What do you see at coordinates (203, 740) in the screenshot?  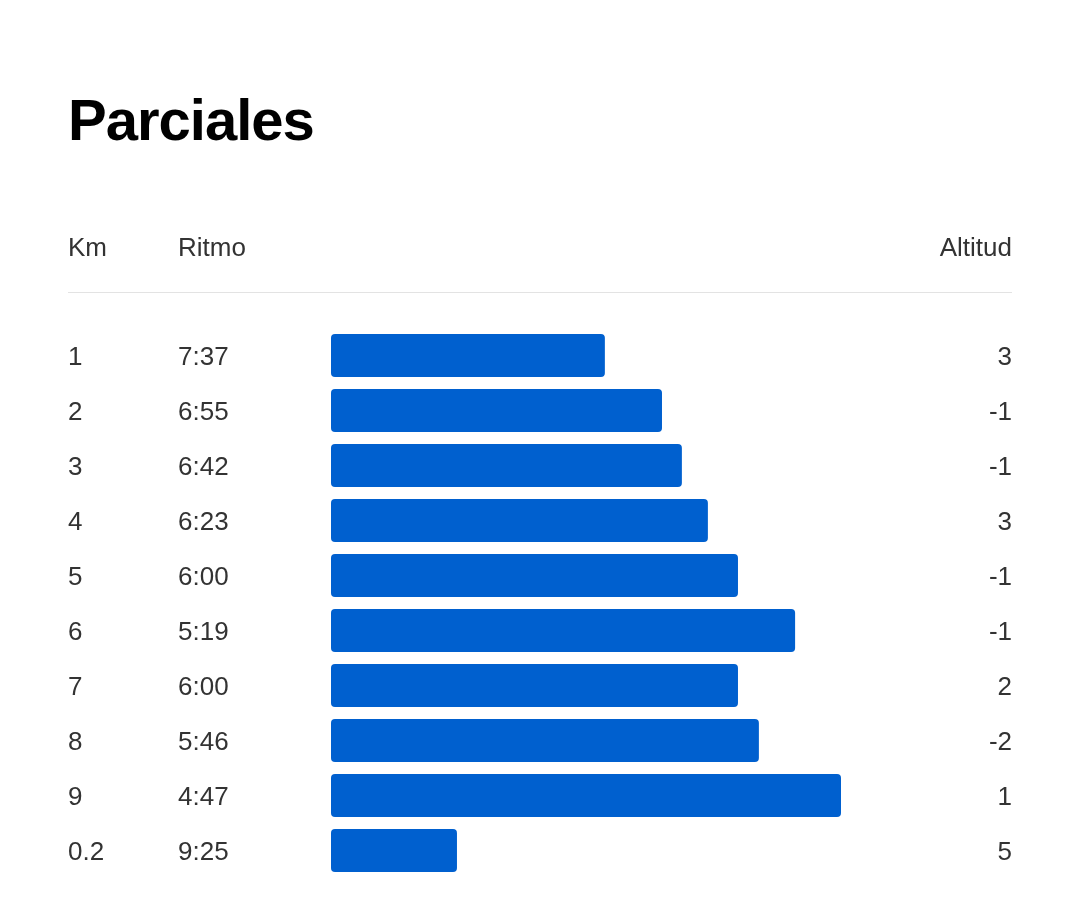 I see `text: 5:46` at bounding box center [203, 740].